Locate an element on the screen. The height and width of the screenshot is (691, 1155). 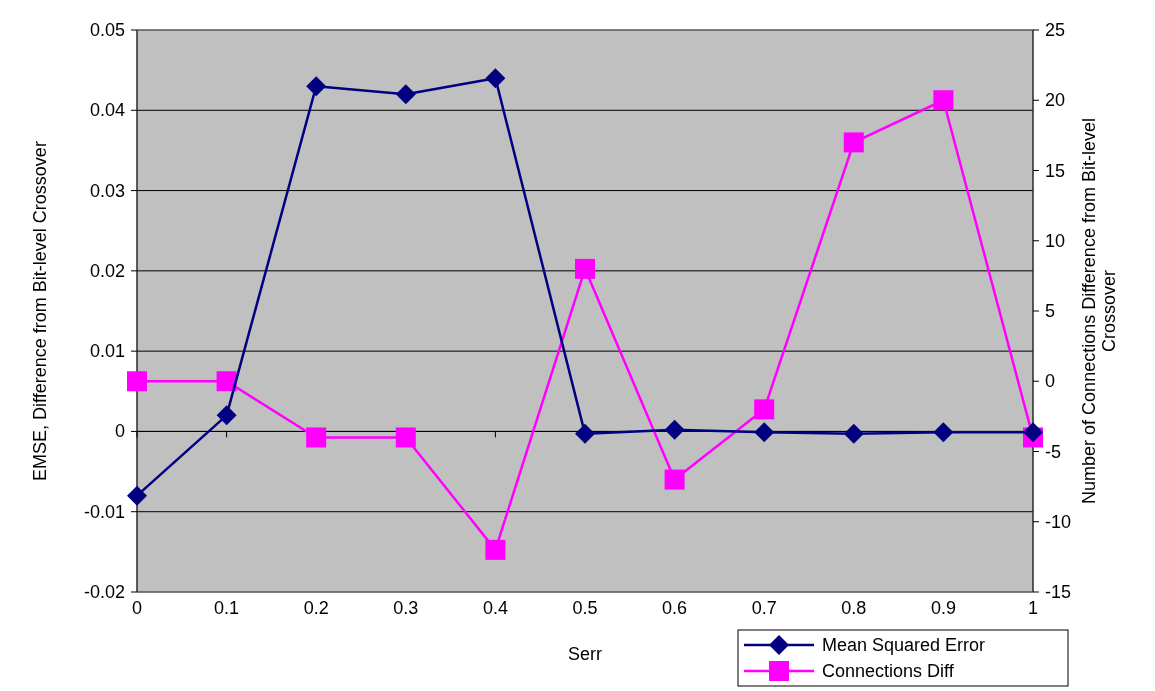
y2-tick-label: 5 is located at coordinates (1050, 311).